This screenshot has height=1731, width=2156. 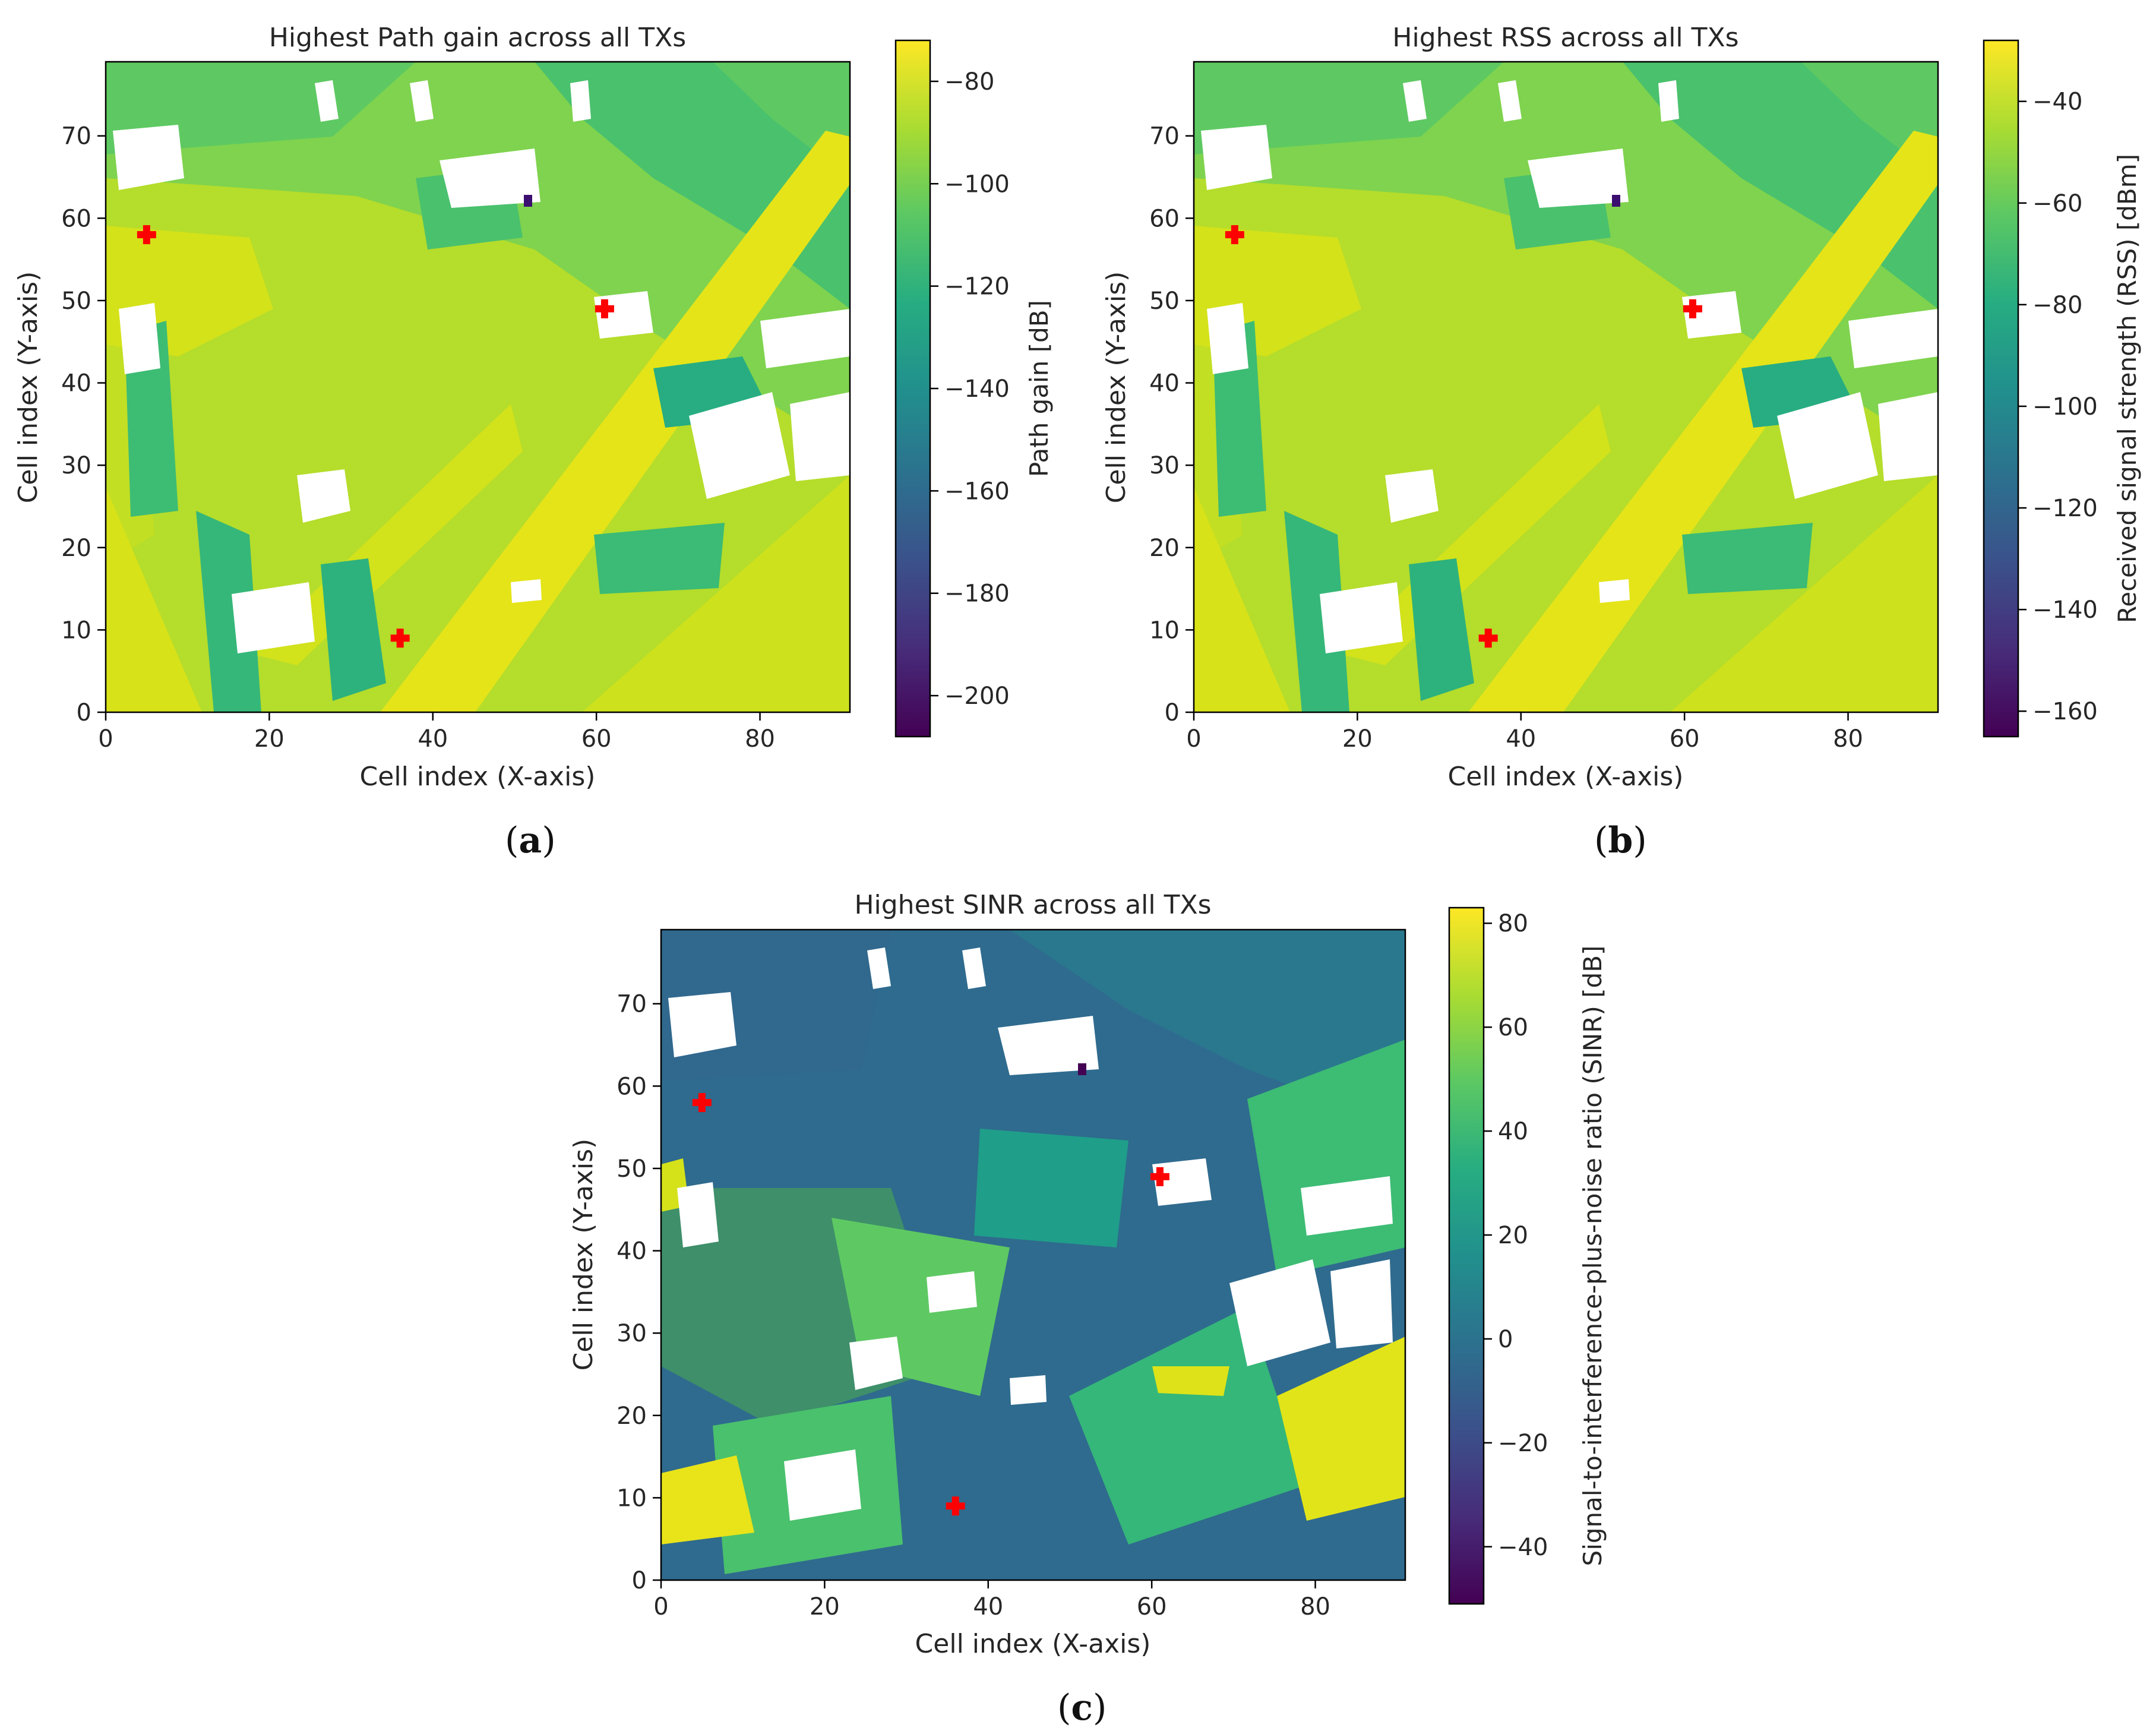 I want to click on colorbar-tick-label: 40, so click(x=1513, y=1131).